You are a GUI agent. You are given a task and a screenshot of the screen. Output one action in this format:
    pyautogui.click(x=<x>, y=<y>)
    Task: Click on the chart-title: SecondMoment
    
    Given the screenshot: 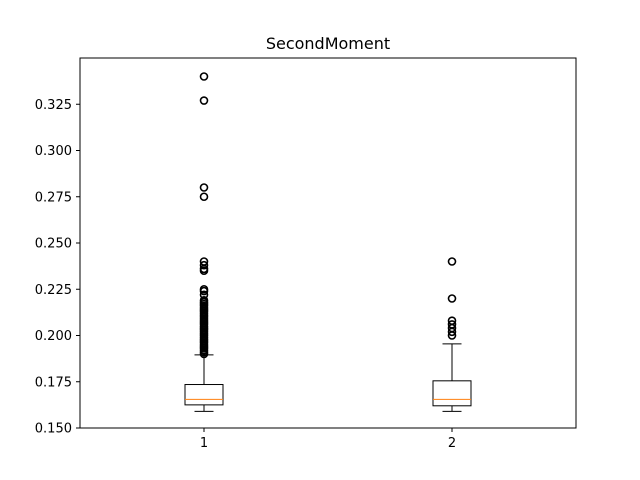 What is the action you would take?
    pyautogui.click(x=328, y=43)
    